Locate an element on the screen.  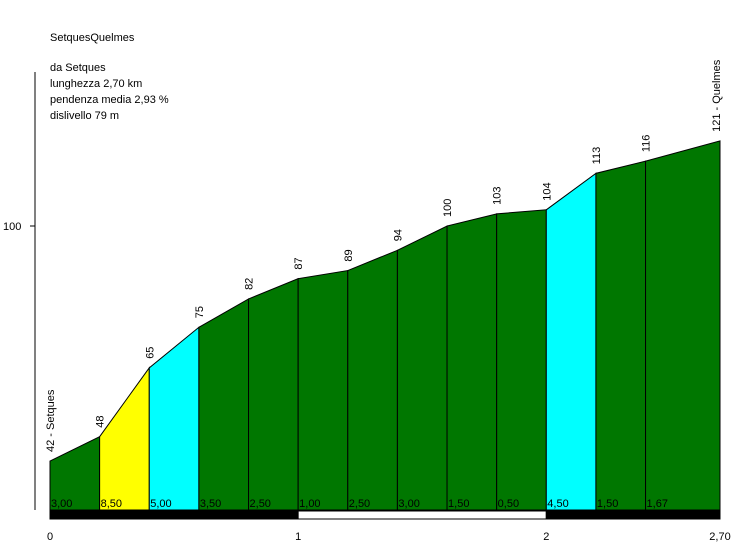
elevation-label: 113 is located at coordinates (597, 156).